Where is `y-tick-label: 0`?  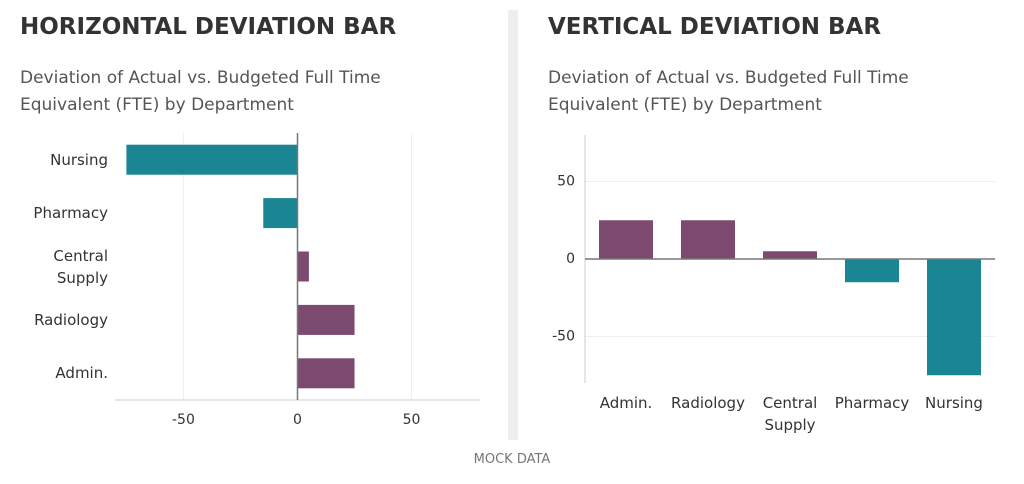
y-tick-label: 0 is located at coordinates (570, 259).